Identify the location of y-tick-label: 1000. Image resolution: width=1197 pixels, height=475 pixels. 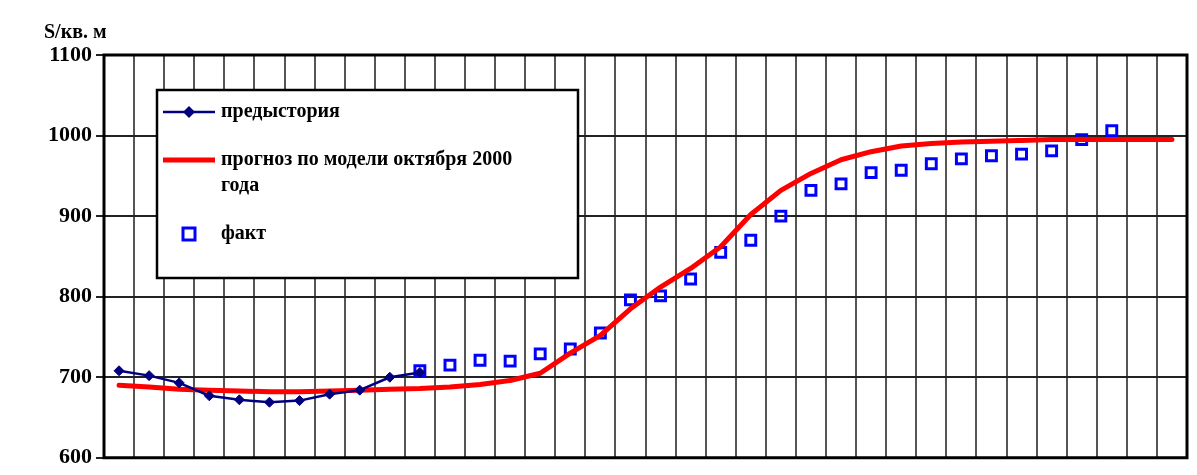
(70, 134).